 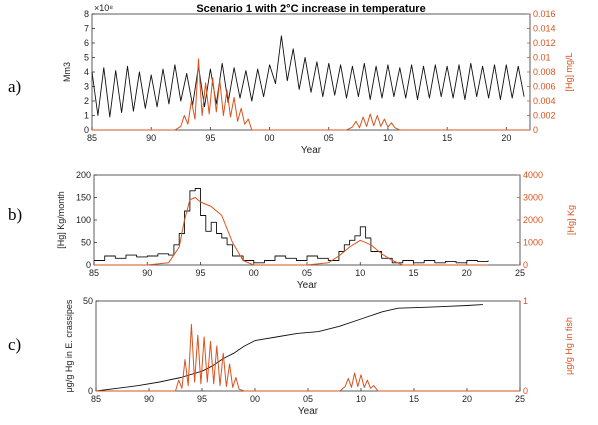 I want to click on panel-label-a: a), so click(x=14, y=86).